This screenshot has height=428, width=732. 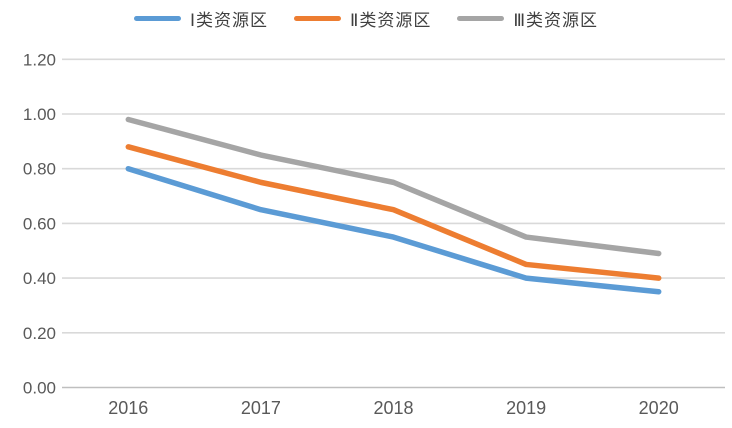 I want to click on x-tick-label: 2018, so click(x=393, y=408).